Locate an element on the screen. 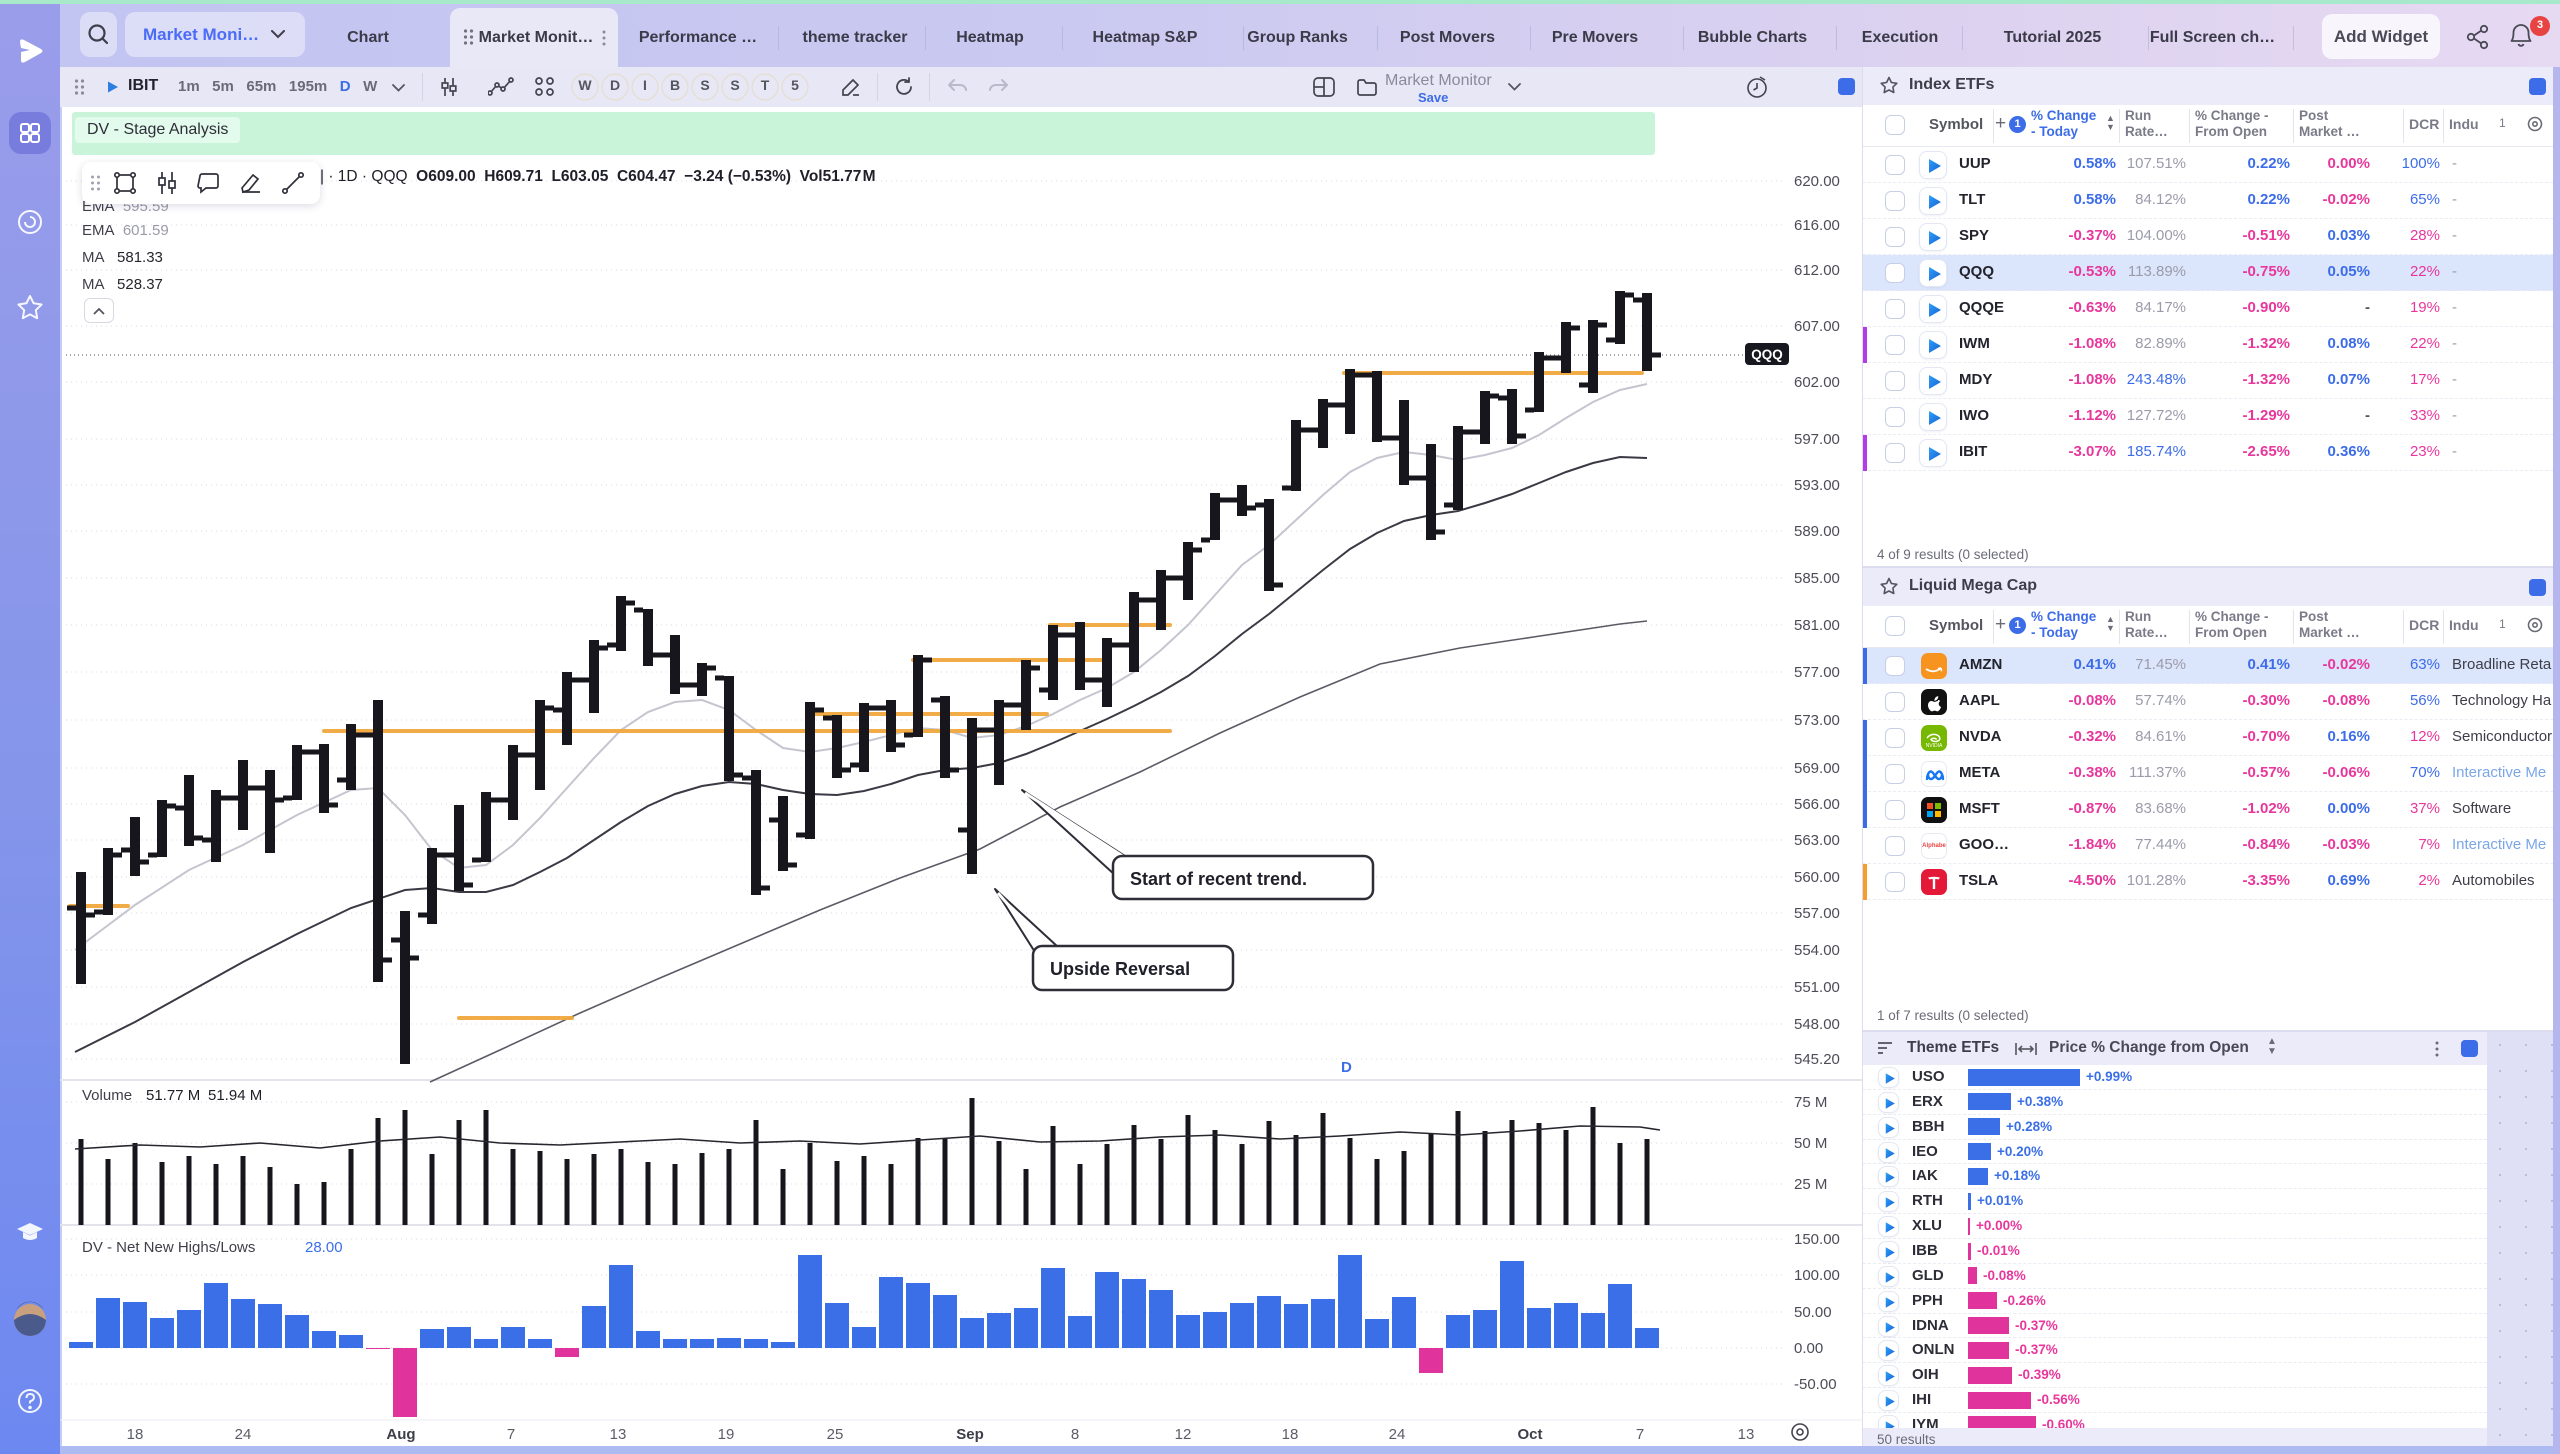 Image resolution: width=2560 pixels, height=1454 pixels. svg-text: 19 is located at coordinates (726, 1434).